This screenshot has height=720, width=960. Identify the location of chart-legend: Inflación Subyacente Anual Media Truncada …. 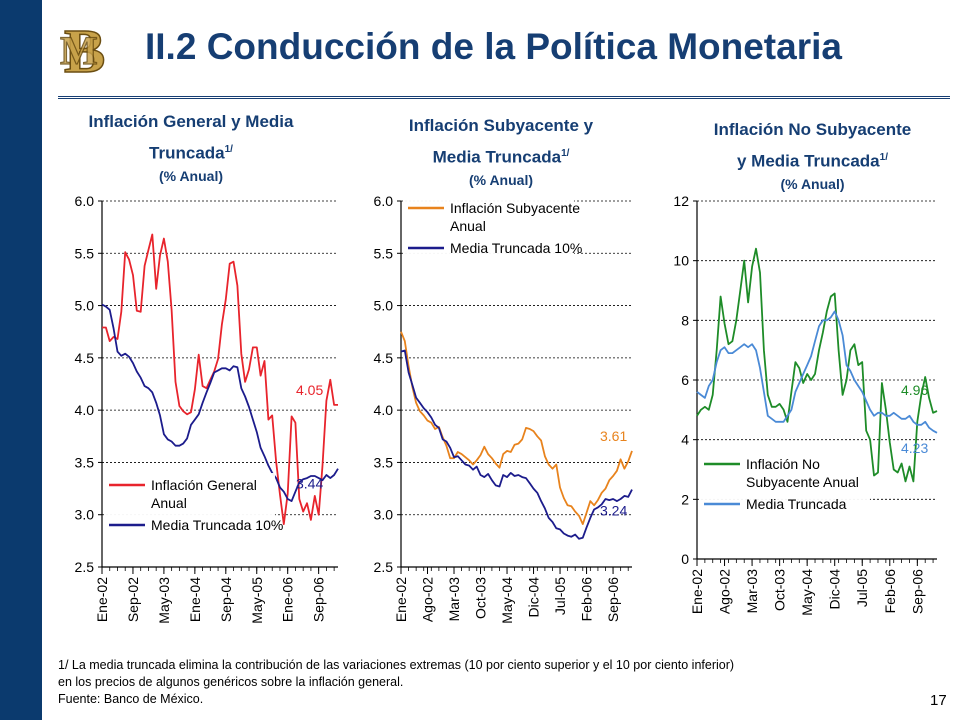
(493, 238).